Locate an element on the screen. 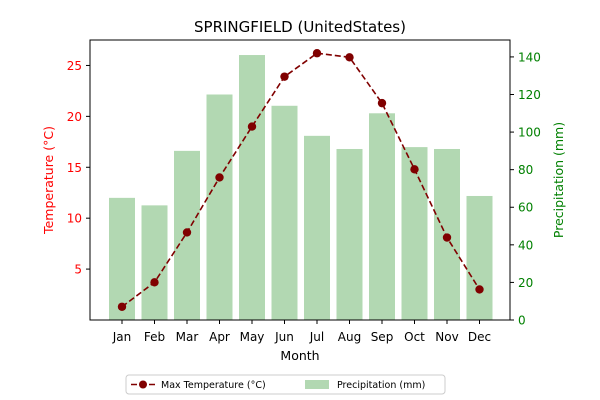 The height and width of the screenshot is (400, 600). right-tick-label-100: 100 is located at coordinates (529, 133).